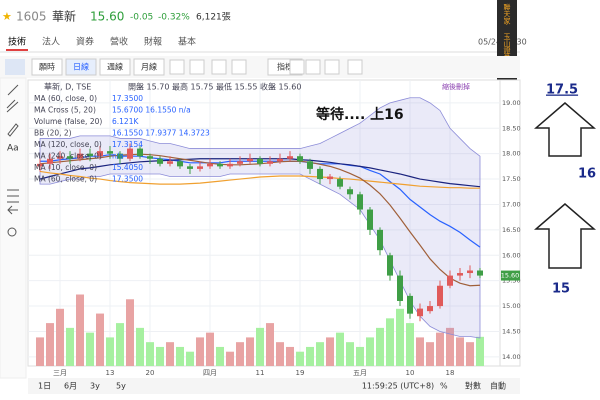  Describe the element at coordinates (214, 87) in the screenshot. I see `ohlc-readout: 開盤 15.70 最高 15.75 最低 15.55 收盤 15.60` at that location.